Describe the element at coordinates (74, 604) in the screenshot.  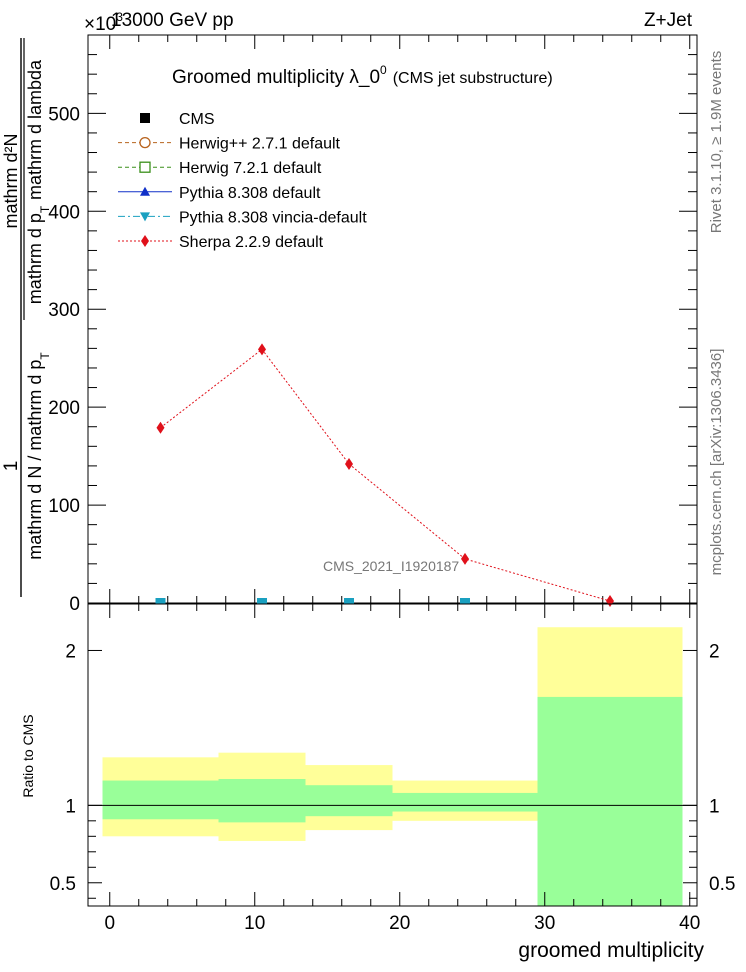
I see `main-y-tick-label: 0` at that location.